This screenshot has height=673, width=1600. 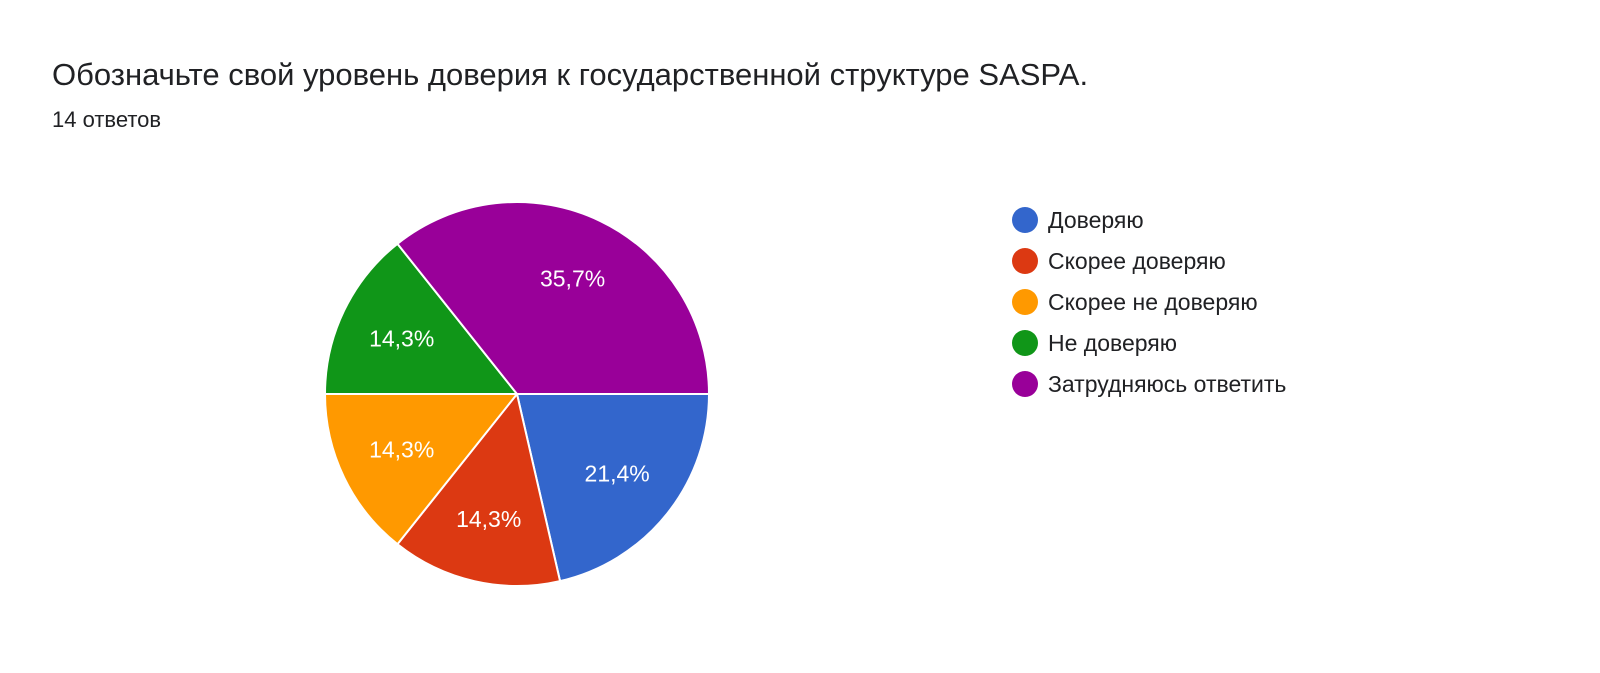 I want to click on legend-label: Доверяю, so click(x=1096, y=219).